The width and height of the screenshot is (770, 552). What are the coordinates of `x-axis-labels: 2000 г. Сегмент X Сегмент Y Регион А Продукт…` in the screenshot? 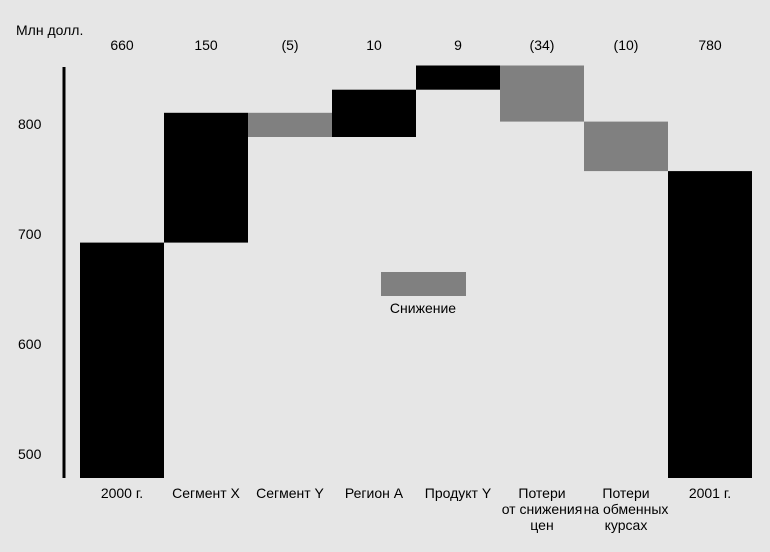 It's located at (416, 509).